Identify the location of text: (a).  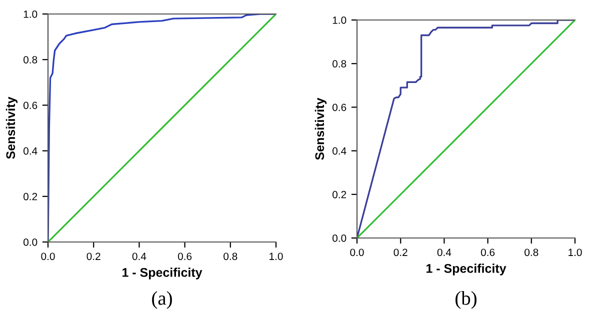
(162, 300).